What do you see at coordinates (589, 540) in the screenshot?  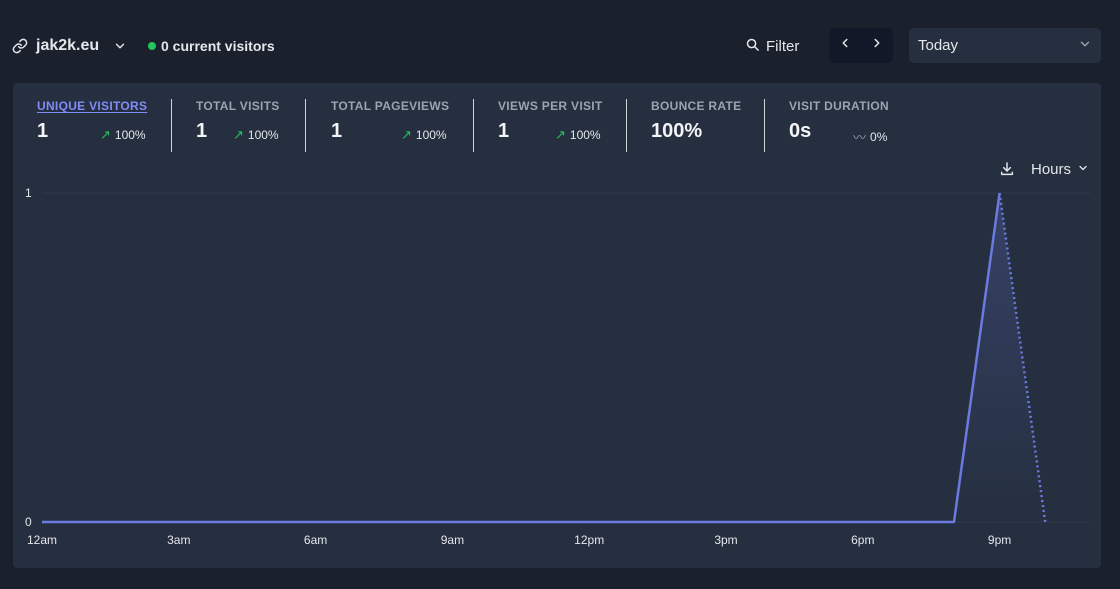 I see `x-tick-label: 12pm` at bounding box center [589, 540].